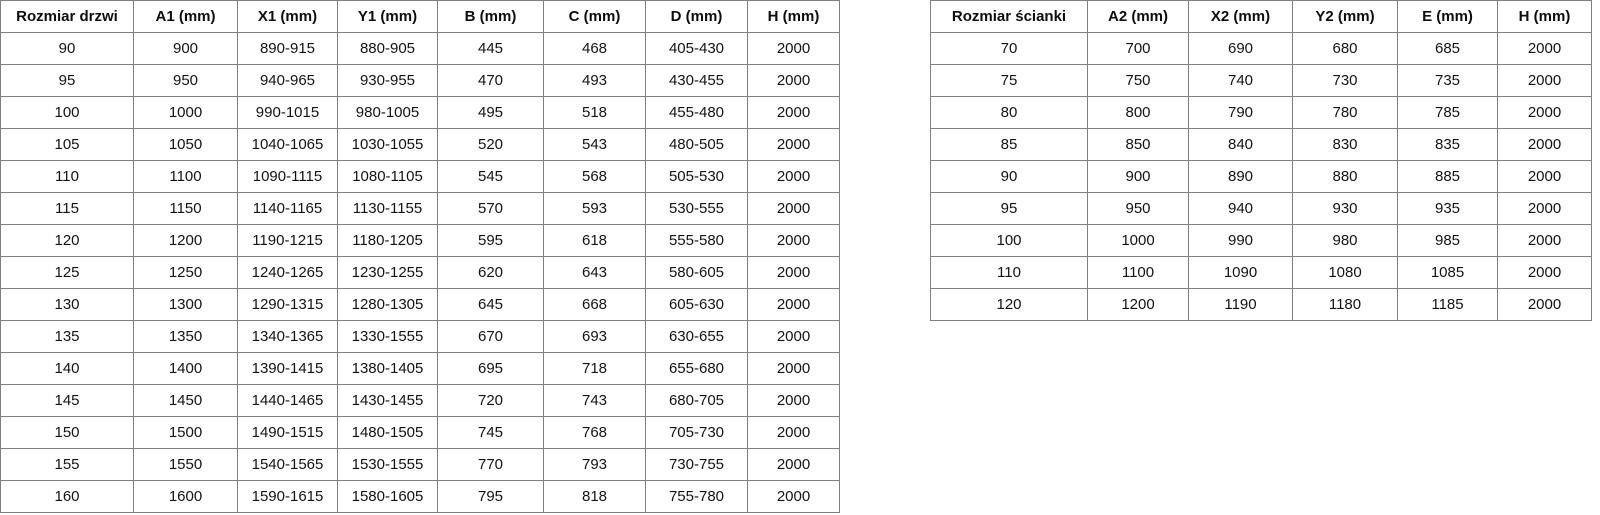 This screenshot has height=515, width=1600. I want to click on table-cell: 1400, so click(185, 368).